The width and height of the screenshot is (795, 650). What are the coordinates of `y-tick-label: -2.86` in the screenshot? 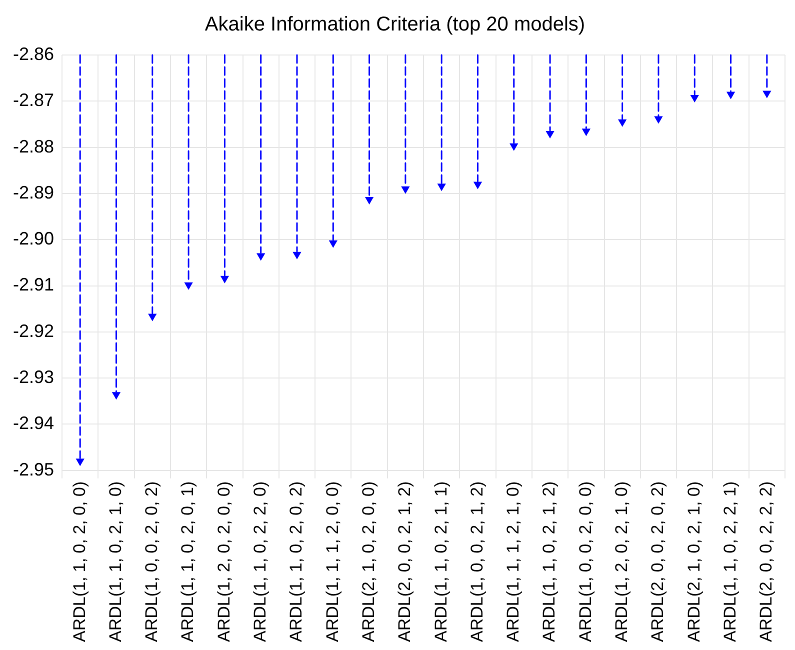 It's located at (33, 54).